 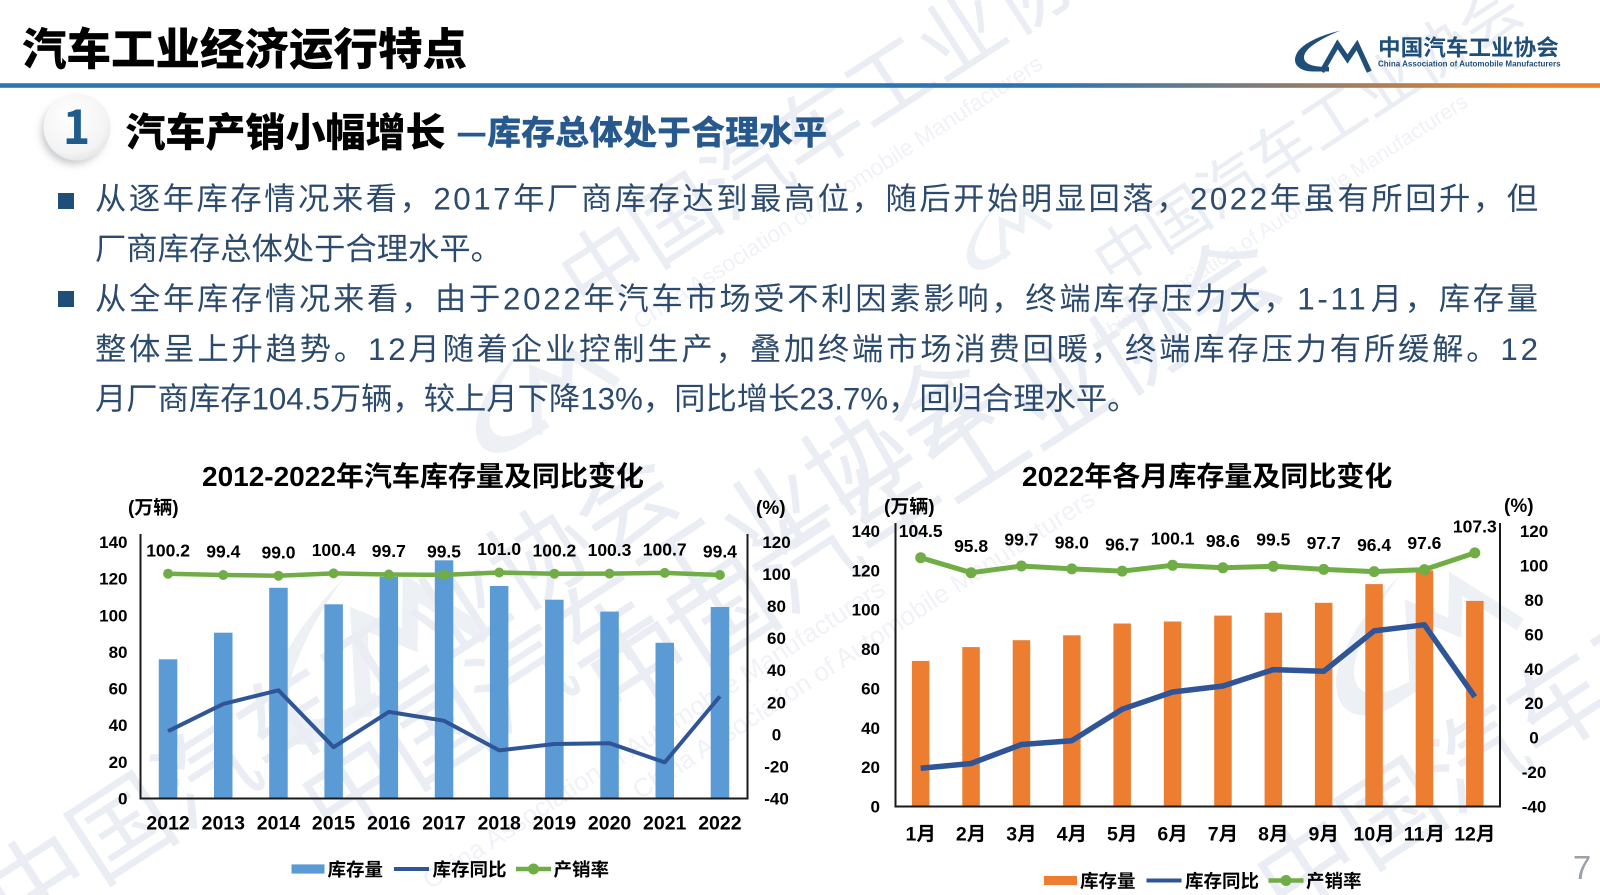 What do you see at coordinates (168, 824) in the screenshot?
I see `svg-text: 2012` at bounding box center [168, 824].